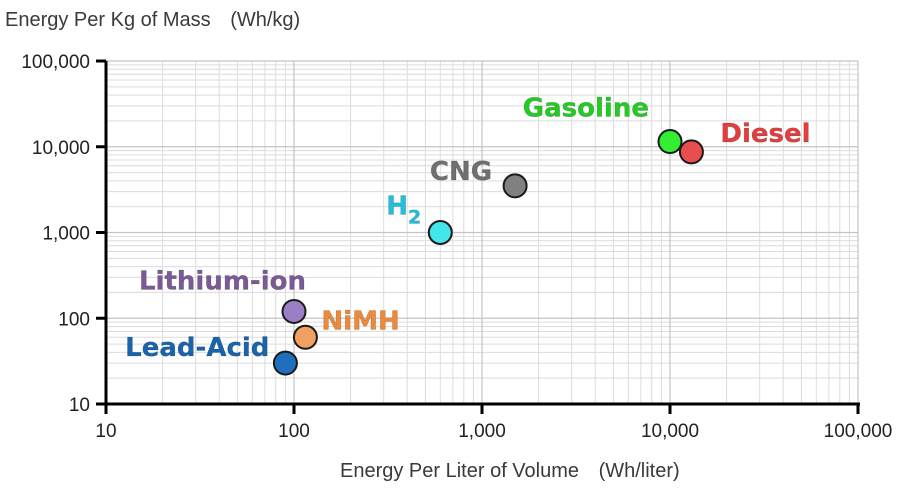 The height and width of the screenshot is (502, 900). What do you see at coordinates (265, 20) in the screenshot?
I see `y-axis-unit: (Wh/kg)` at bounding box center [265, 20].